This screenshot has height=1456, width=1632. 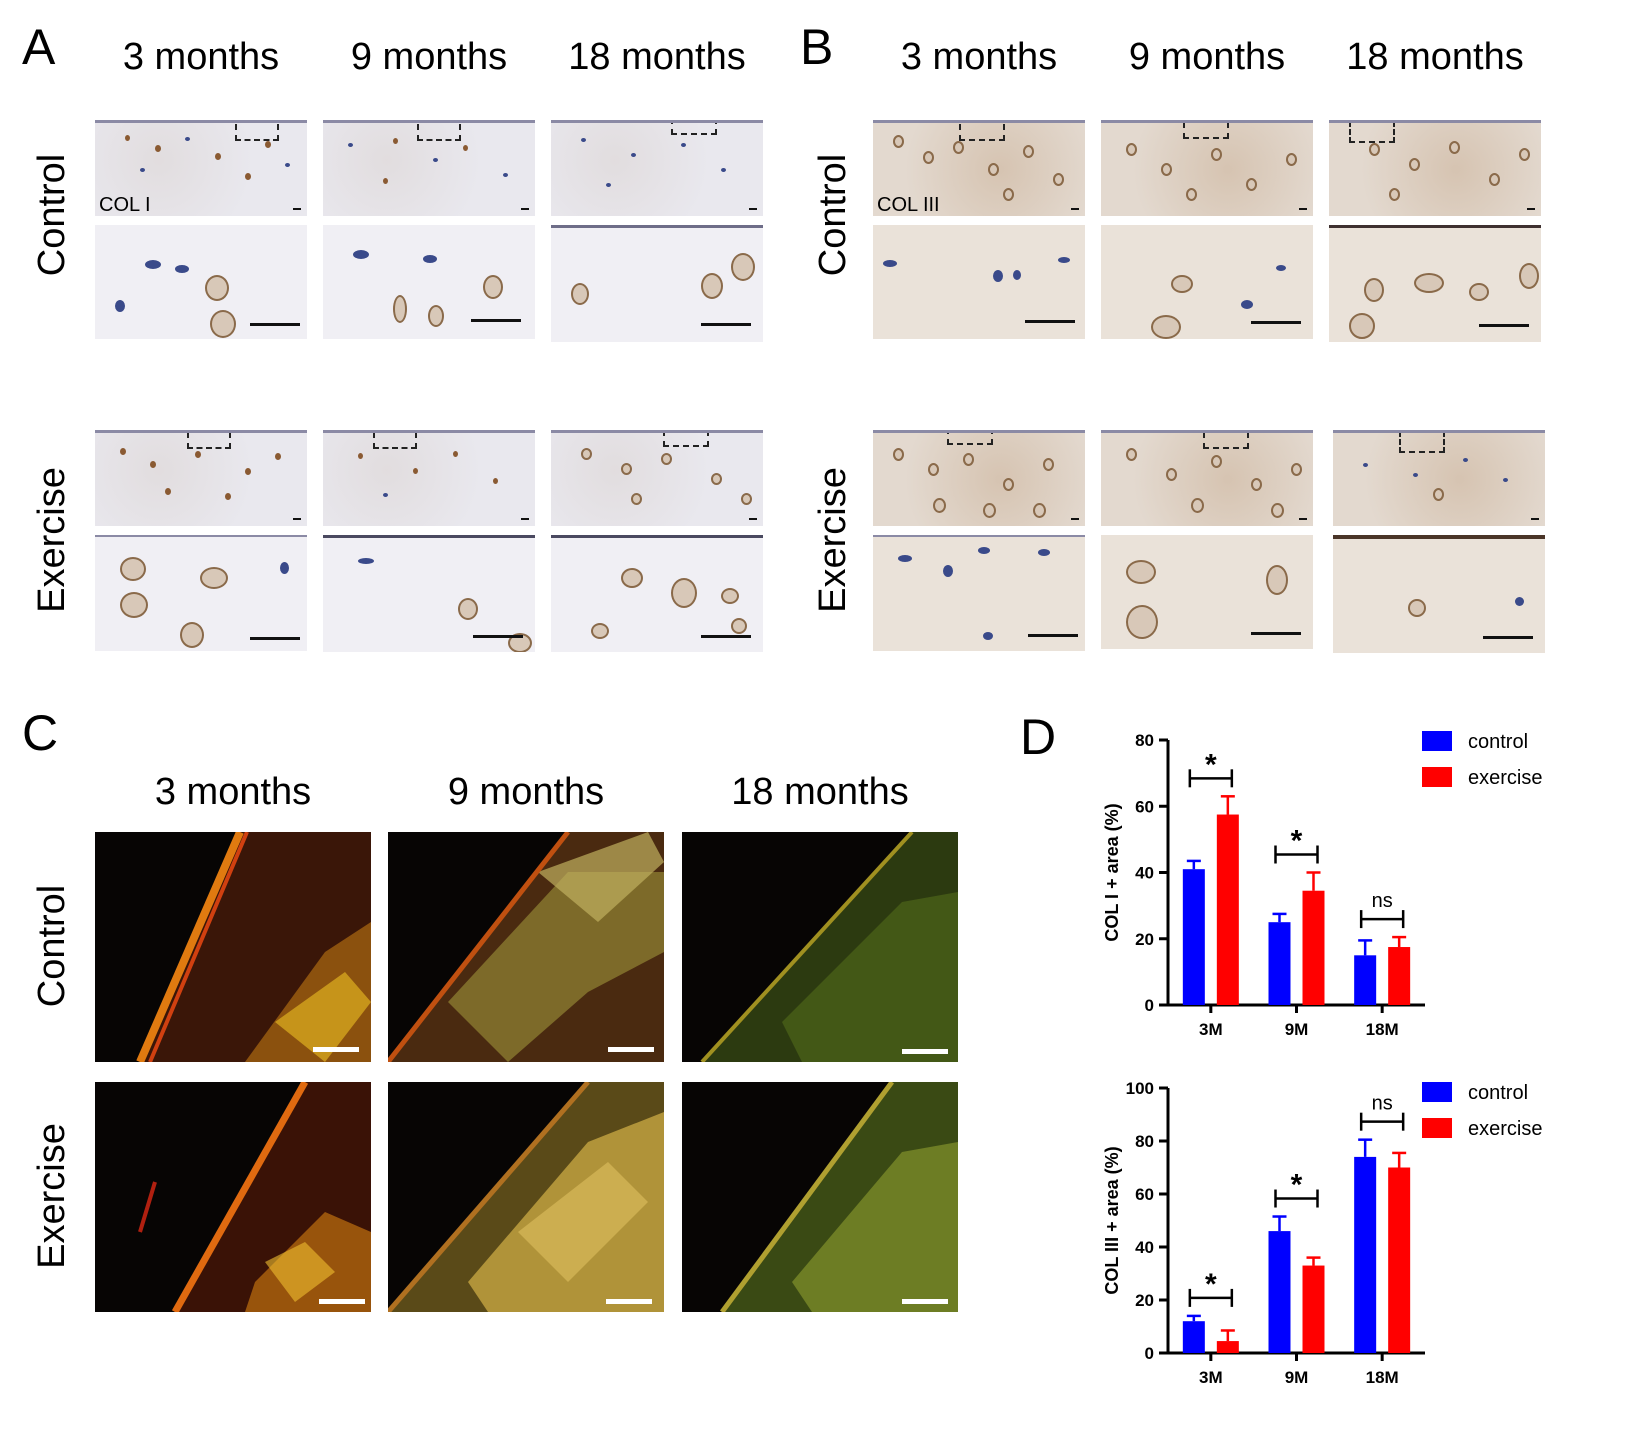 I want to click on panel-b-row-label-control: Control, so click(x=833, y=215).